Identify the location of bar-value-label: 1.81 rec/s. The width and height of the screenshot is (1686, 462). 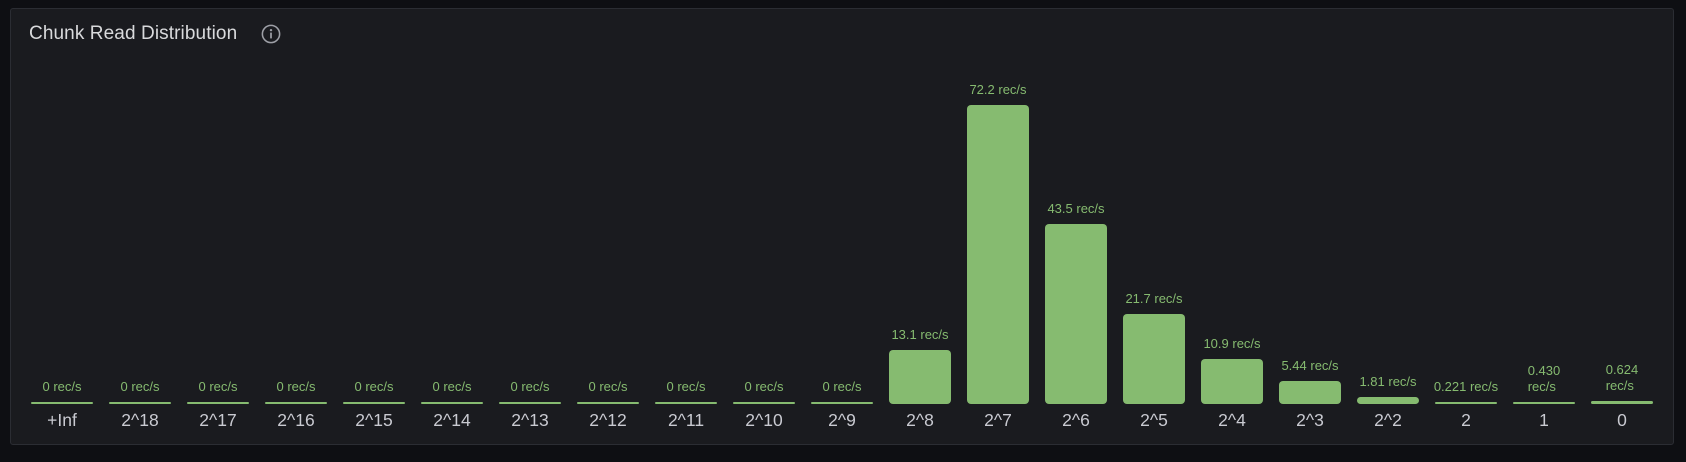
(1388, 382).